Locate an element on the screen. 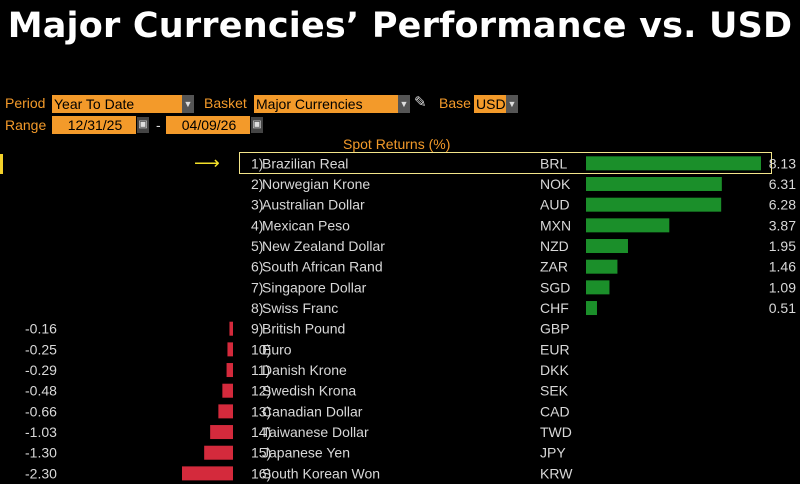  currency-code: DKK is located at coordinates (554, 370).